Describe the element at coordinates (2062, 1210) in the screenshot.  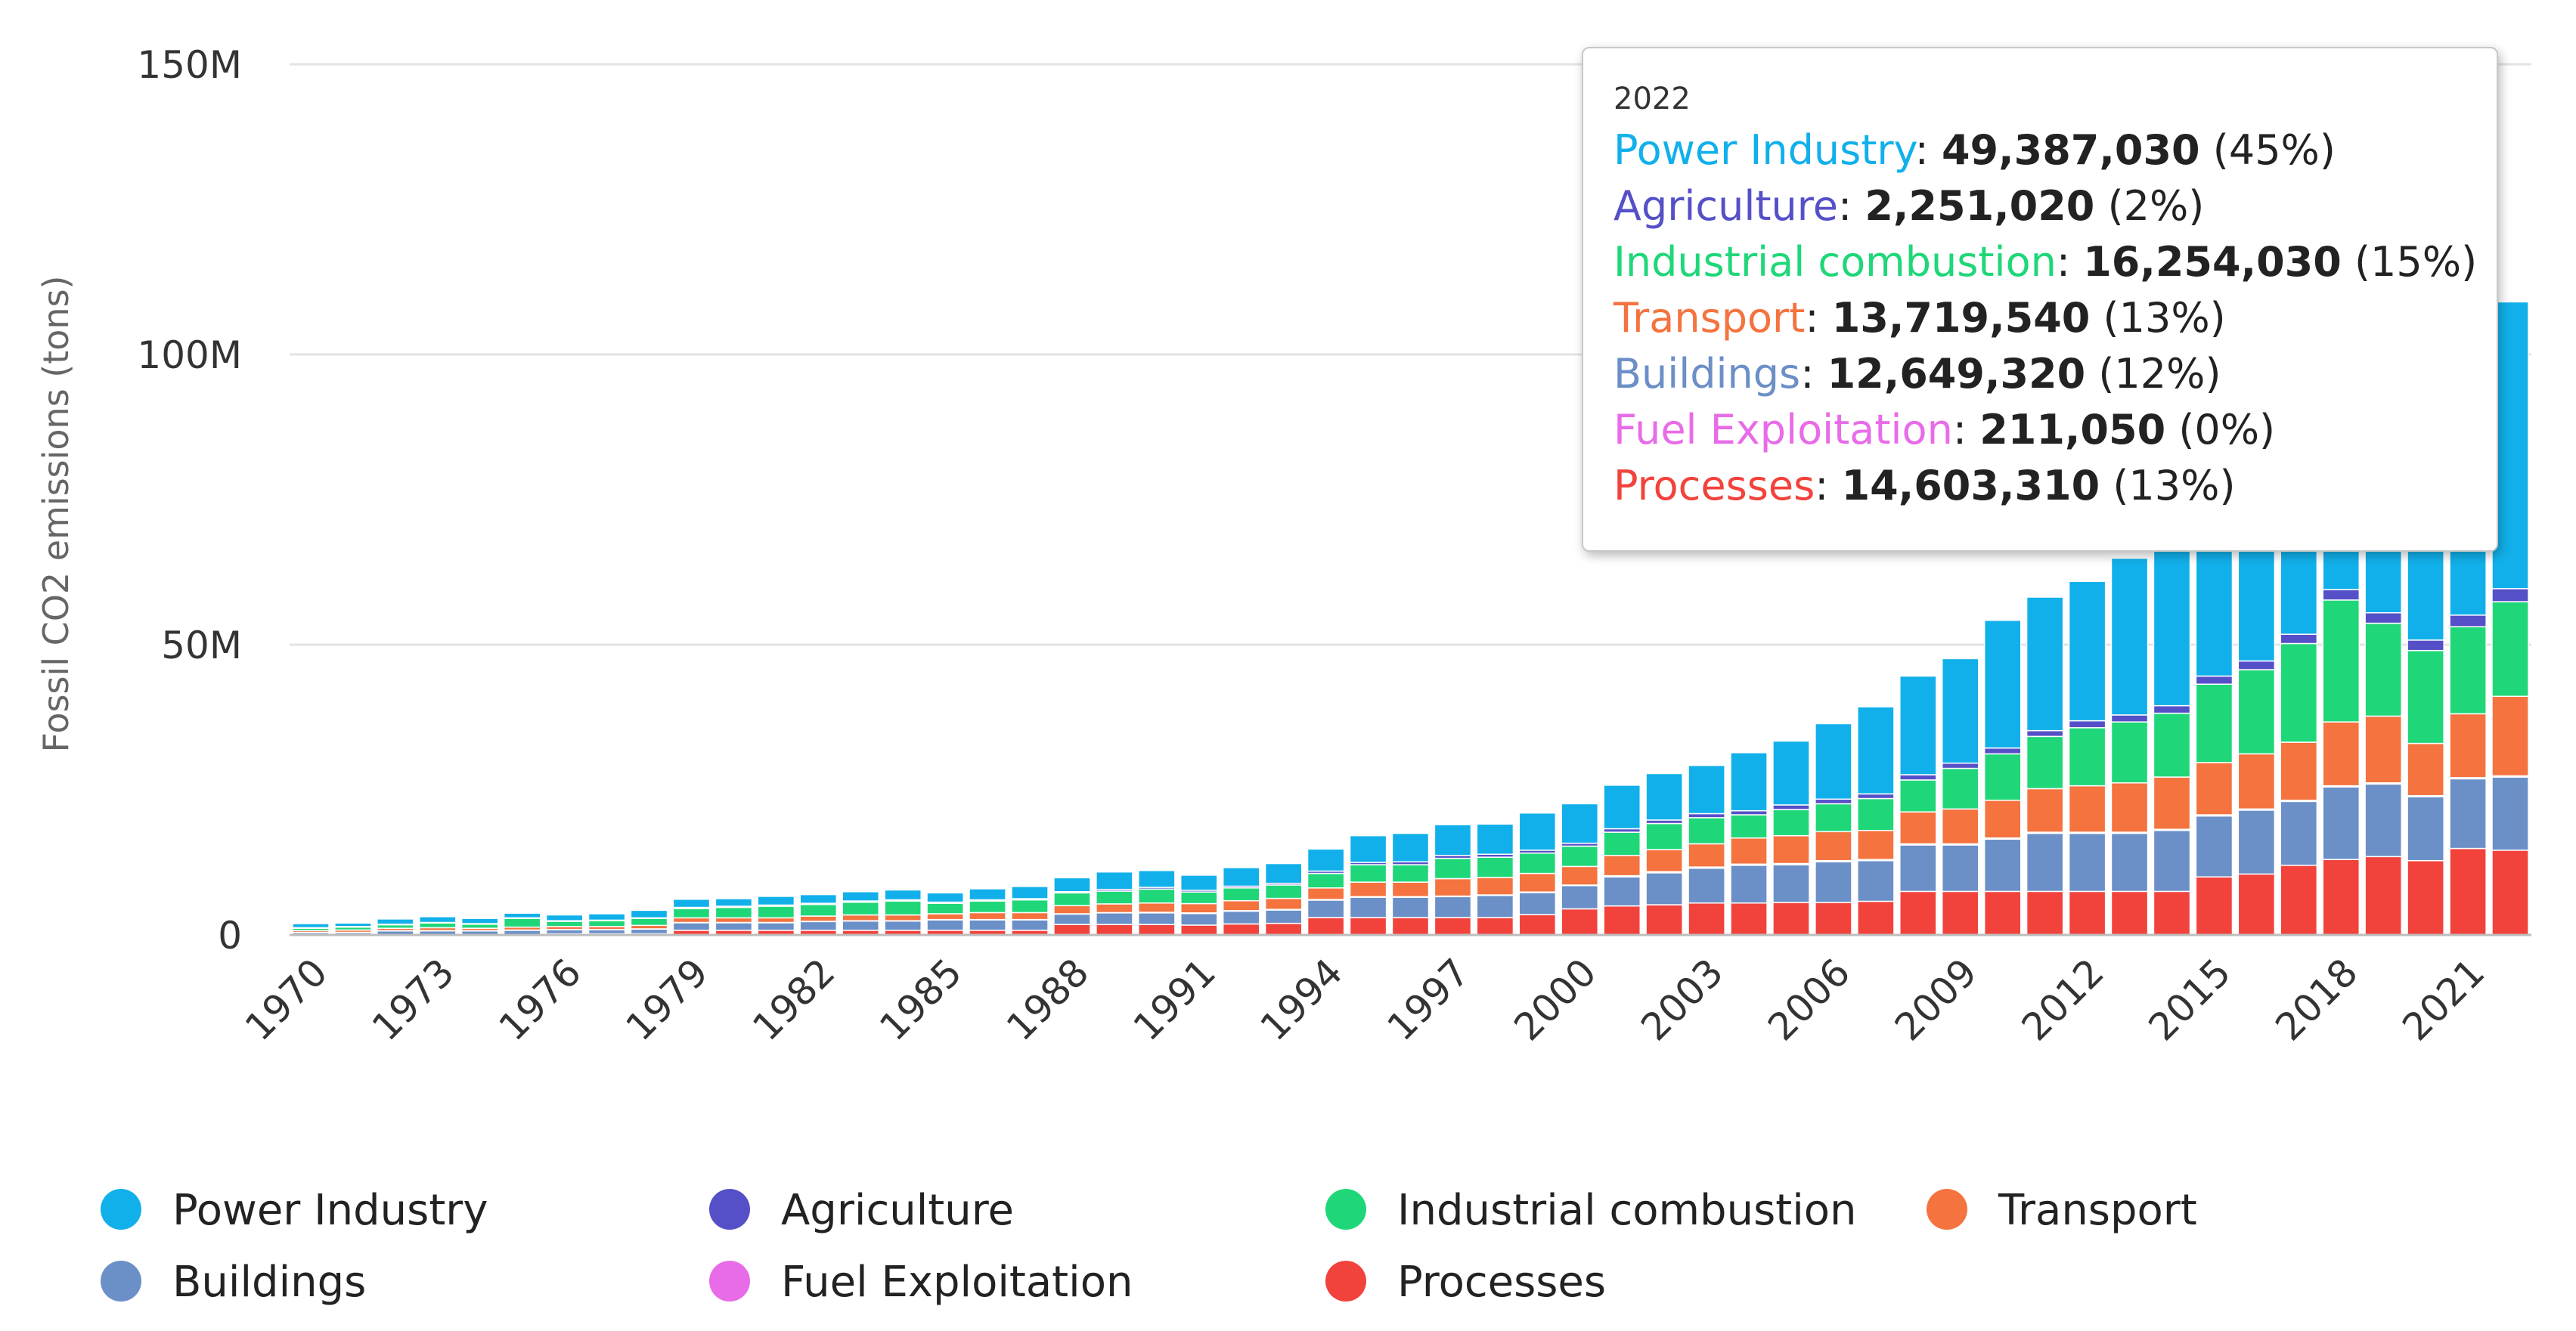
I see `legend-item: Transport` at that location.